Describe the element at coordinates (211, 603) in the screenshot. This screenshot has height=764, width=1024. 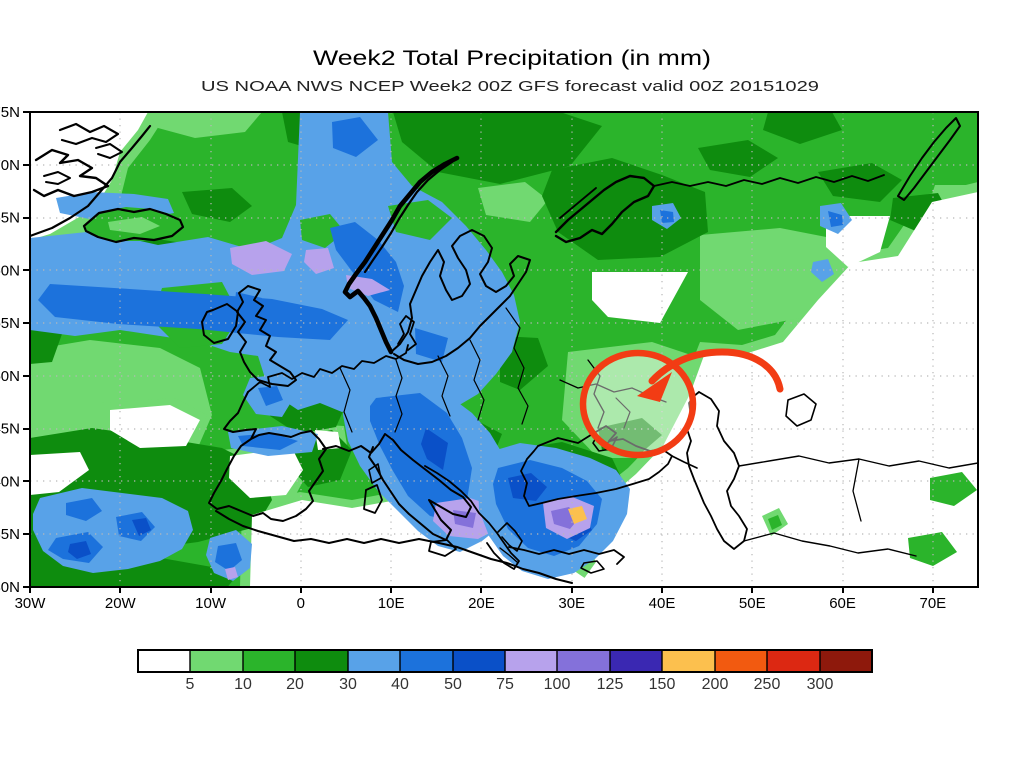
I see `svg-text: 10W` at that location.